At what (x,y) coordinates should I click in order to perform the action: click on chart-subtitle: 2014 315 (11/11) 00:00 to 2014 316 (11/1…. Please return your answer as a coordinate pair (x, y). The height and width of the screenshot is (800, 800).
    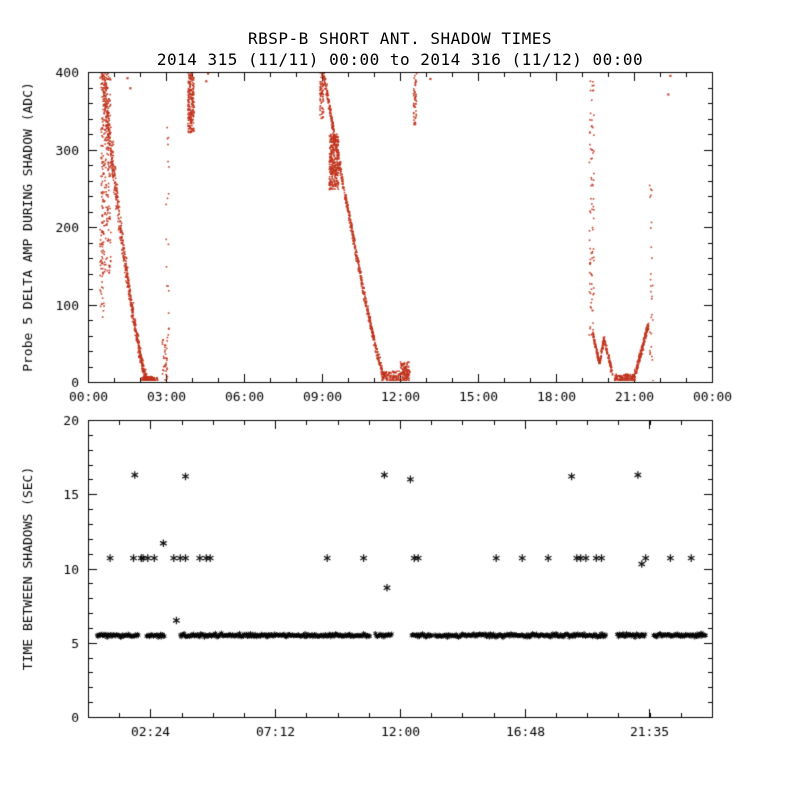
    Looking at the image, I should click on (400, 59).